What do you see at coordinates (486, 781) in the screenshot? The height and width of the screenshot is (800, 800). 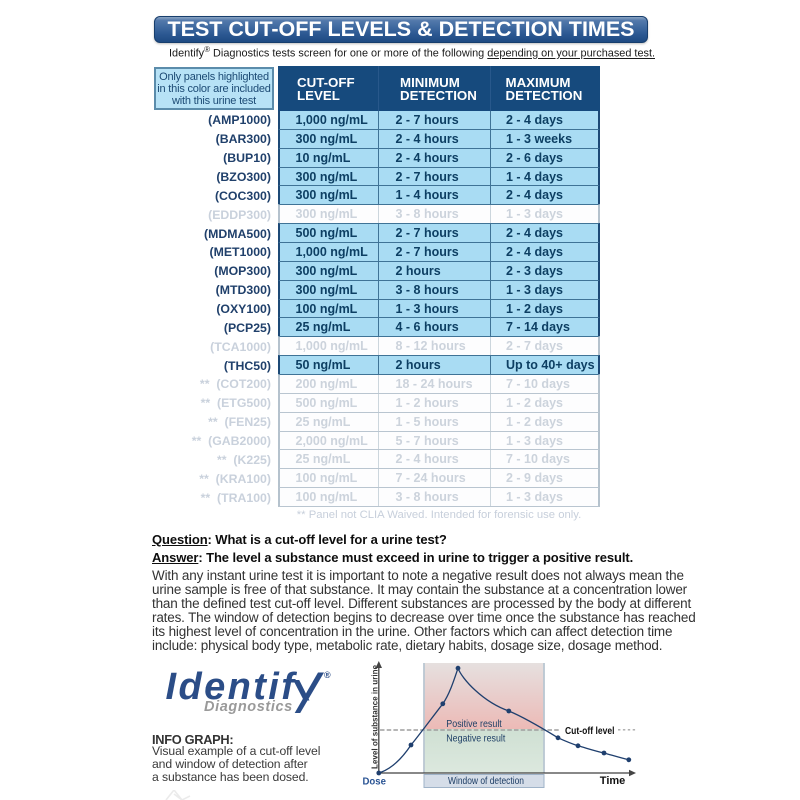 I see `svg-text: Window of detection` at bounding box center [486, 781].